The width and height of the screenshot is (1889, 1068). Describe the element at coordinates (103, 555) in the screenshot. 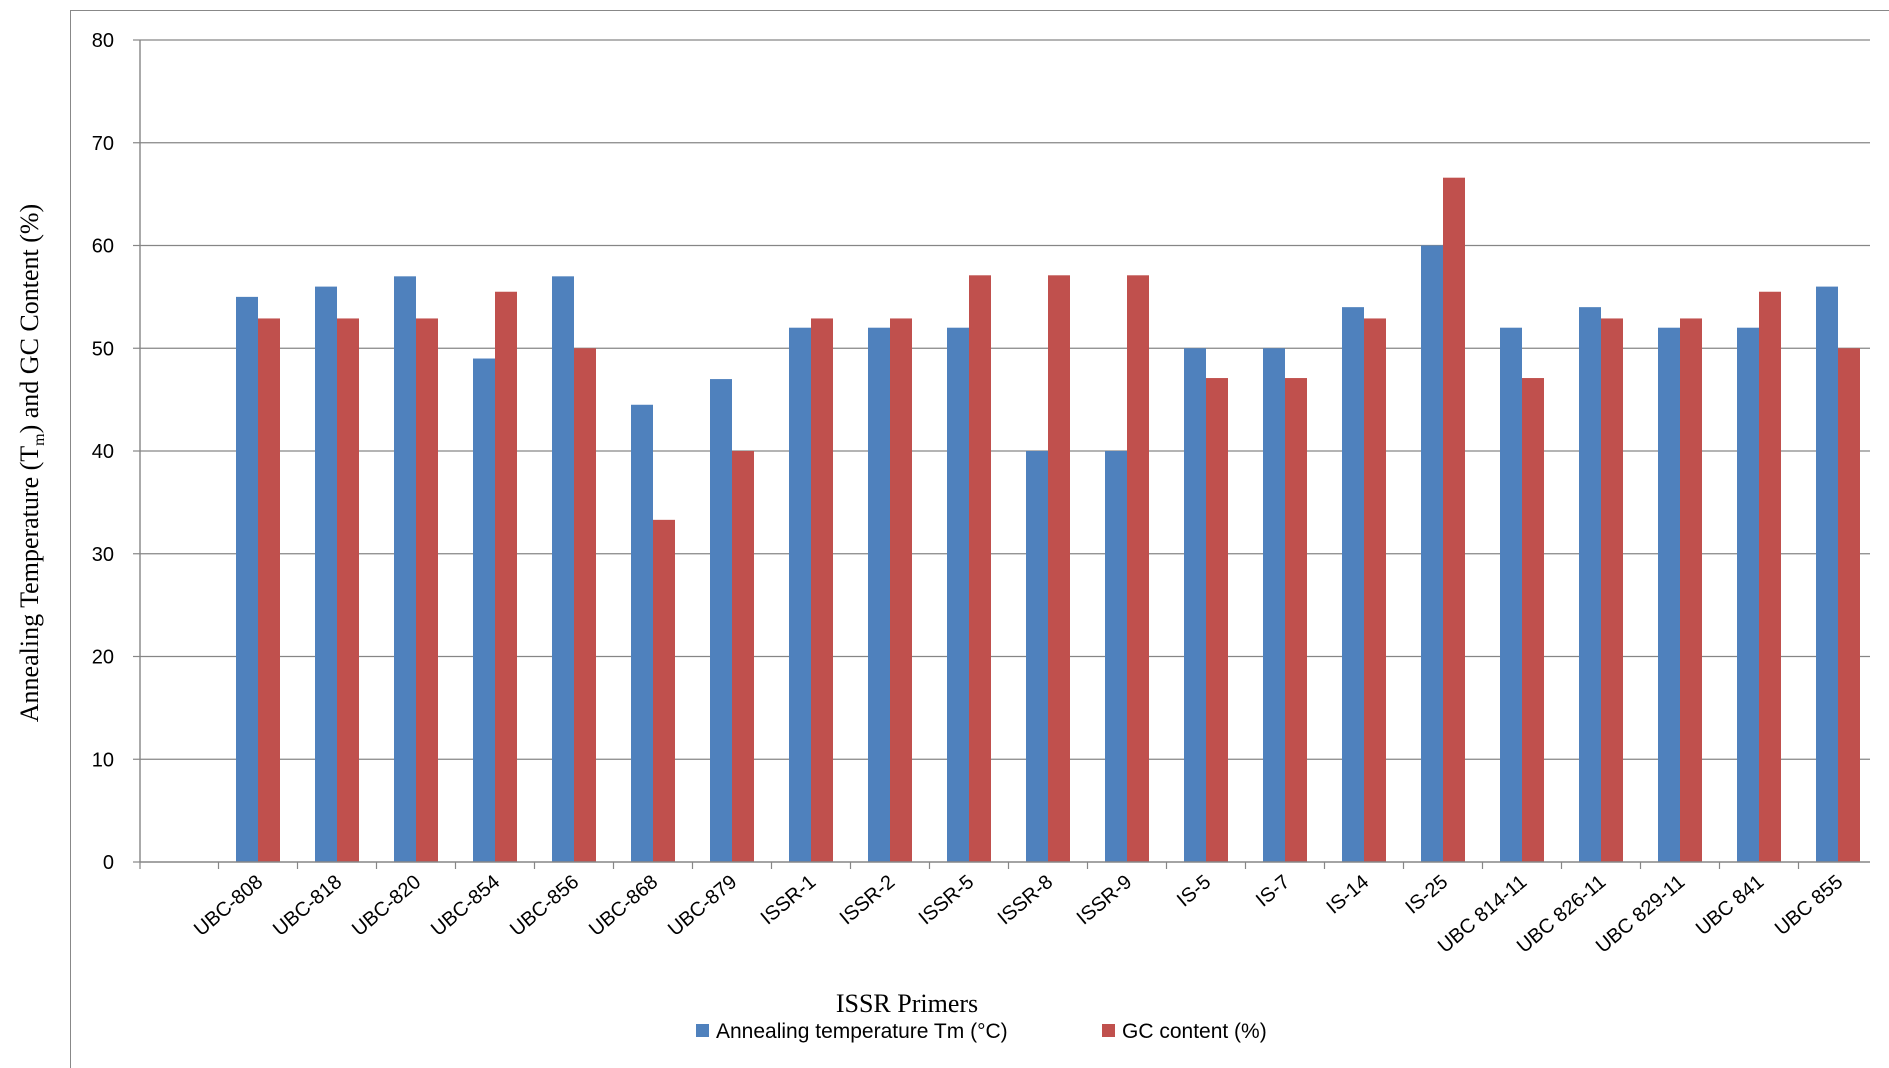

I see `y-tick-label-30: 30` at that location.